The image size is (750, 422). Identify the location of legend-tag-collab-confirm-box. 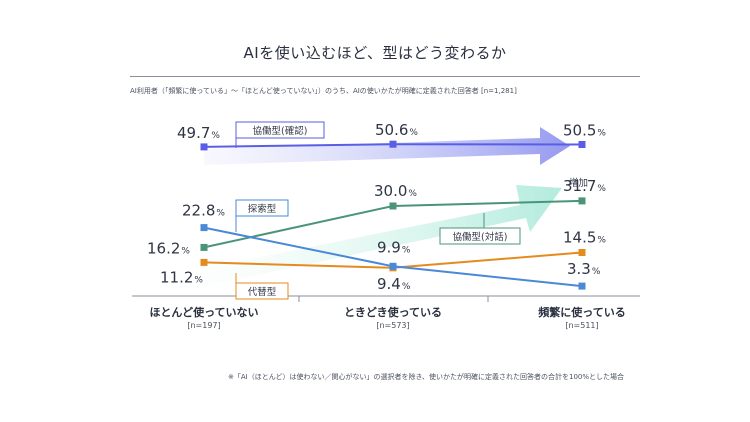
(280, 130).